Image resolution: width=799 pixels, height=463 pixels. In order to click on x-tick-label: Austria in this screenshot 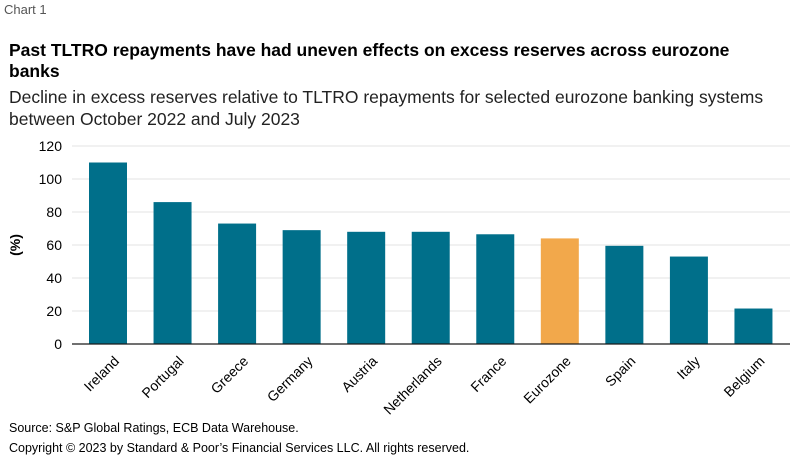, I will do `click(359, 374)`.